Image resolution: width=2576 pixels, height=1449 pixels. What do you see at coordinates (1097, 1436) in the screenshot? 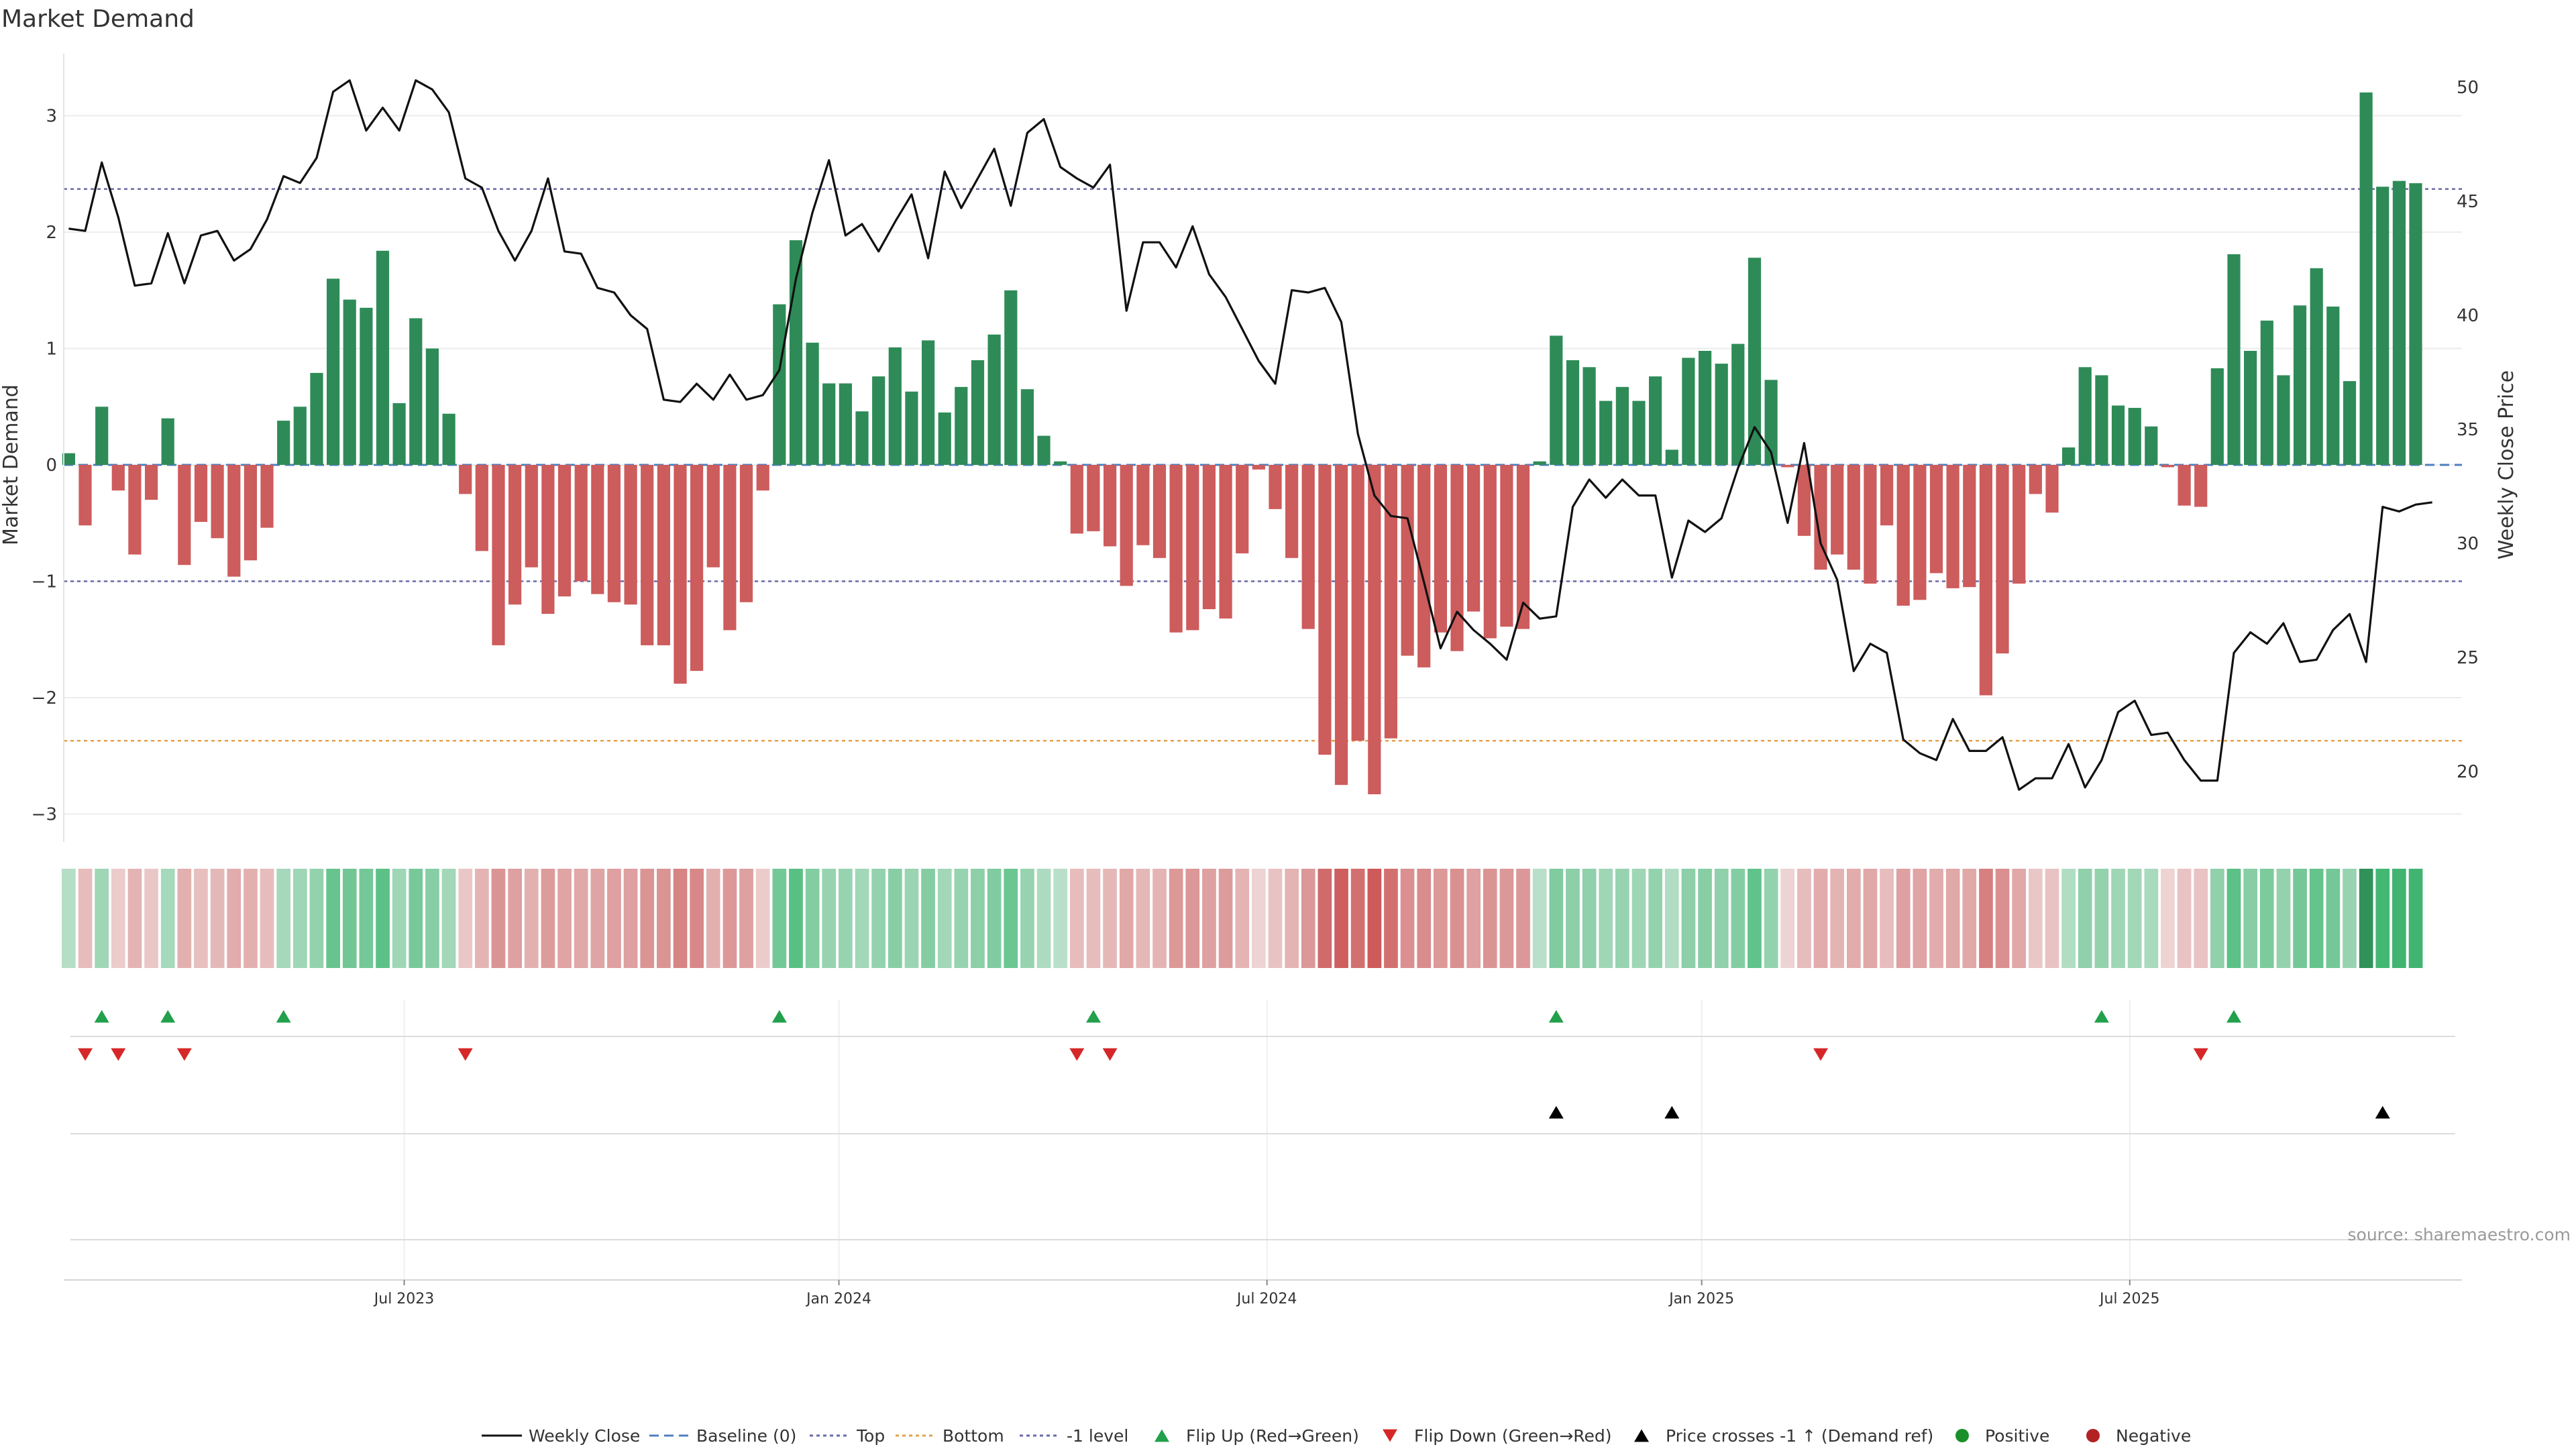
I see `legend-label-minus_one: -1 level` at bounding box center [1097, 1436].